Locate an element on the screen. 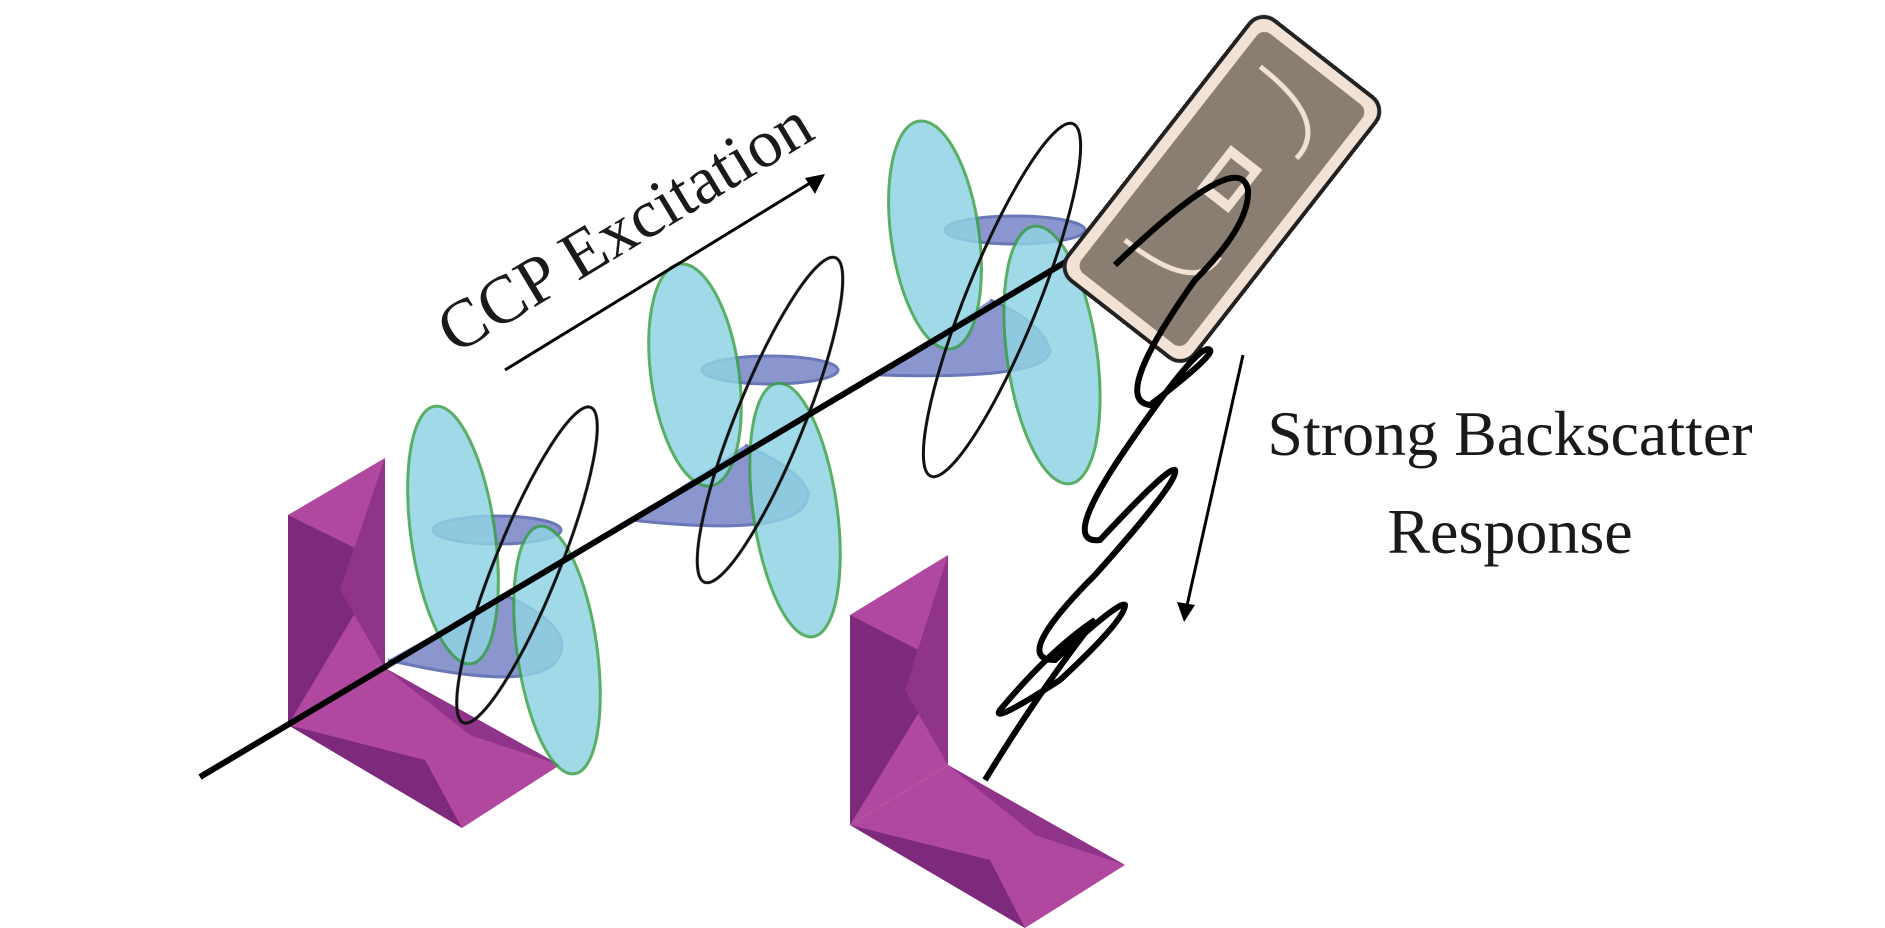 Image resolution: width=1885 pixels, height=928 pixels. response-label-line2: Response is located at coordinates (1509, 531).